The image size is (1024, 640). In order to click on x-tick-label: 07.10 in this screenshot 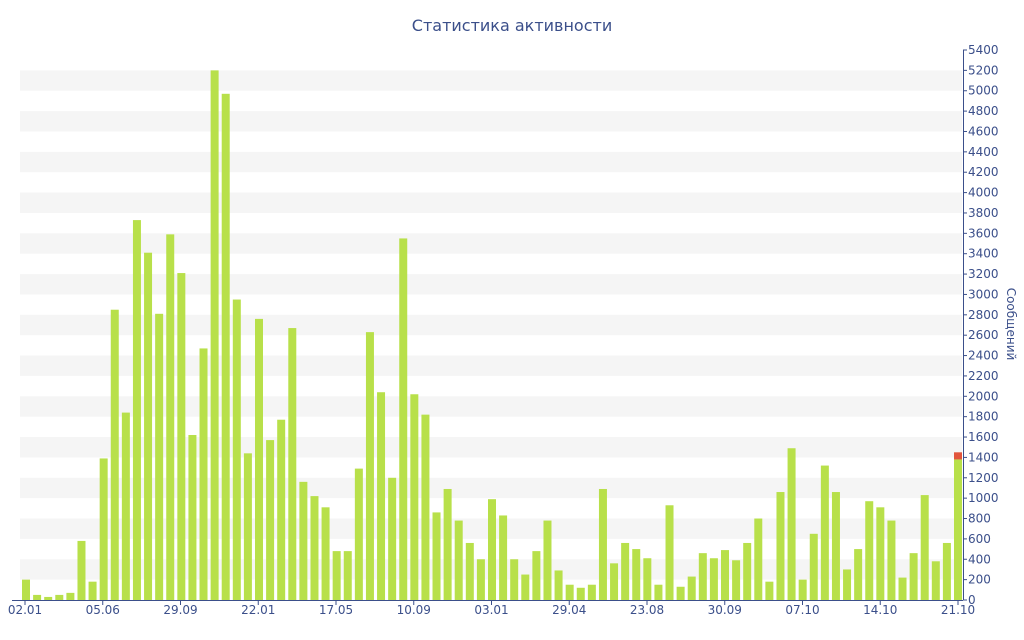, I will do `click(802, 610)`.